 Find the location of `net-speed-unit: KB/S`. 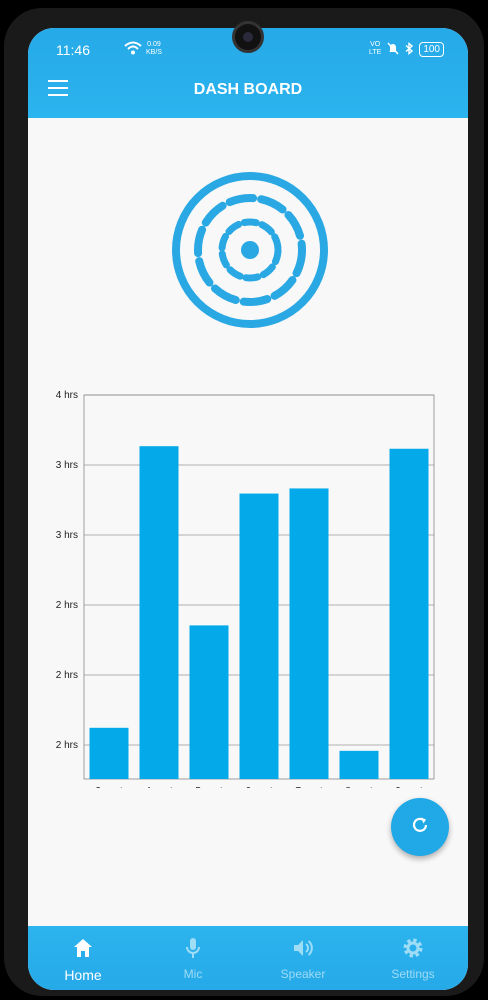

net-speed-unit: KB/S is located at coordinates (154, 52).